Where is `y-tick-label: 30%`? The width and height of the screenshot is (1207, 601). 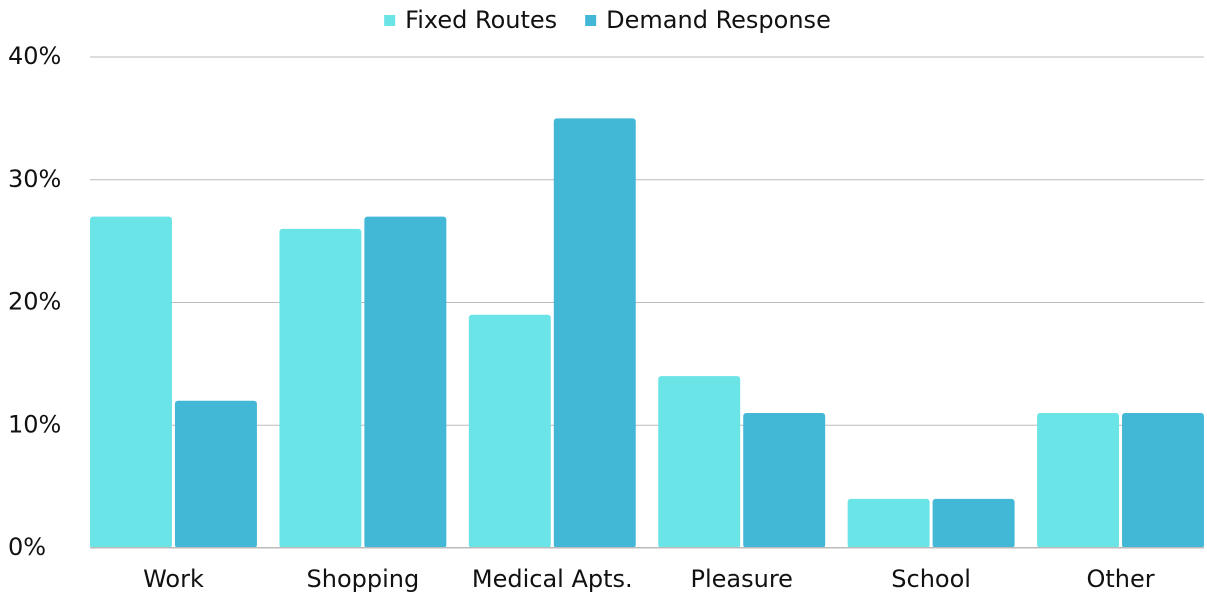 y-tick-label: 30% is located at coordinates (34, 179).